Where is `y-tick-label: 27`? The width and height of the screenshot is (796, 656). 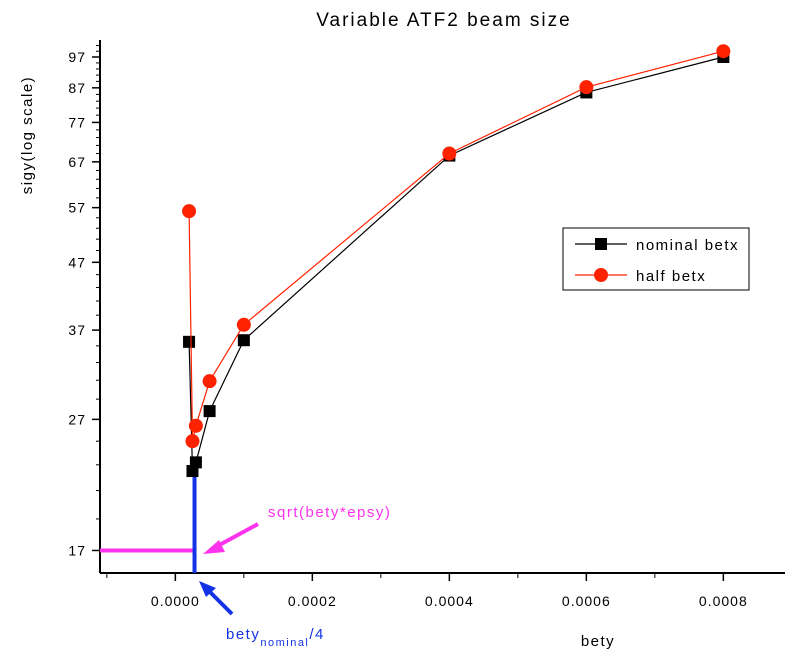
y-tick-label: 27 is located at coordinates (77, 419).